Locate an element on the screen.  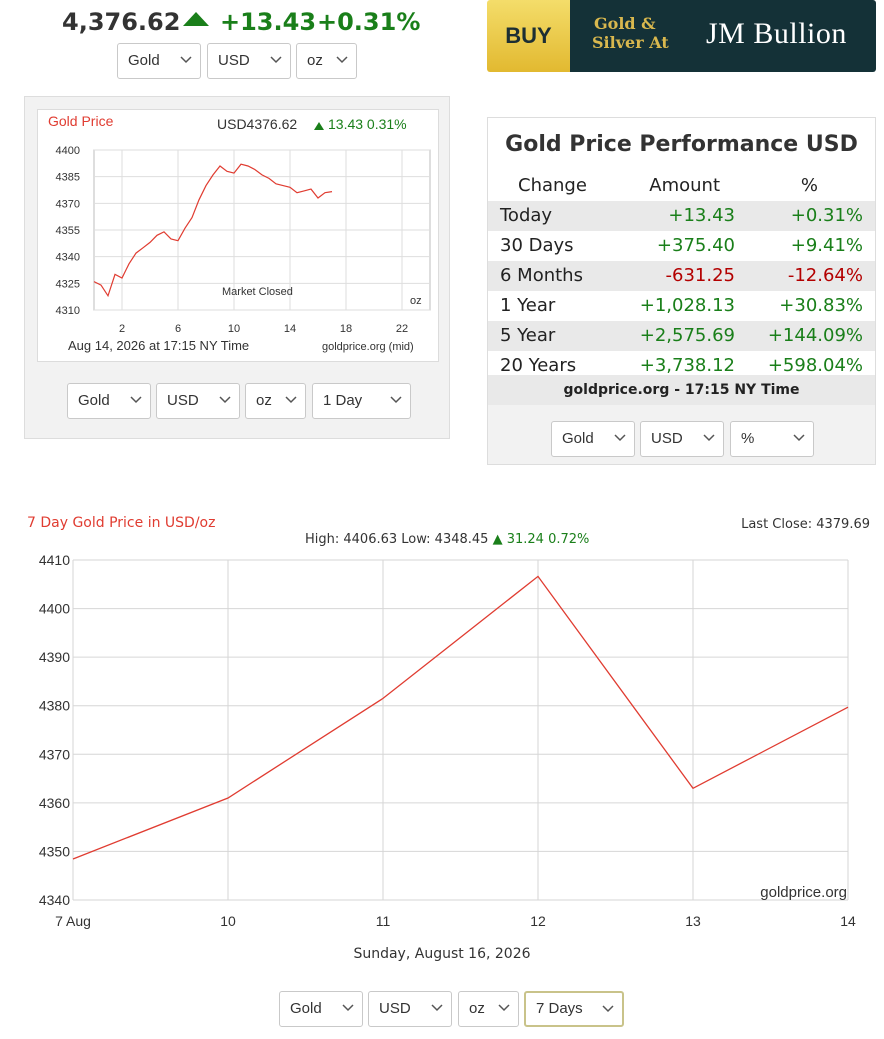
x-tick-label: 11 is located at coordinates (383, 921).